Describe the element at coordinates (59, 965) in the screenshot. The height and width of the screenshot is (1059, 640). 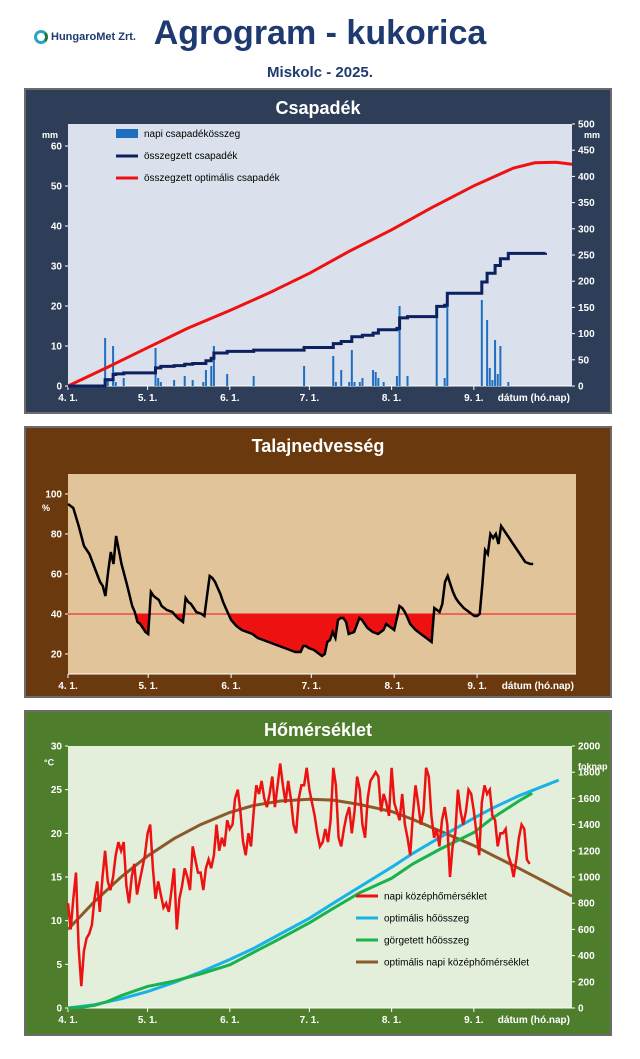
I see `y-tick-label: 5` at that location.